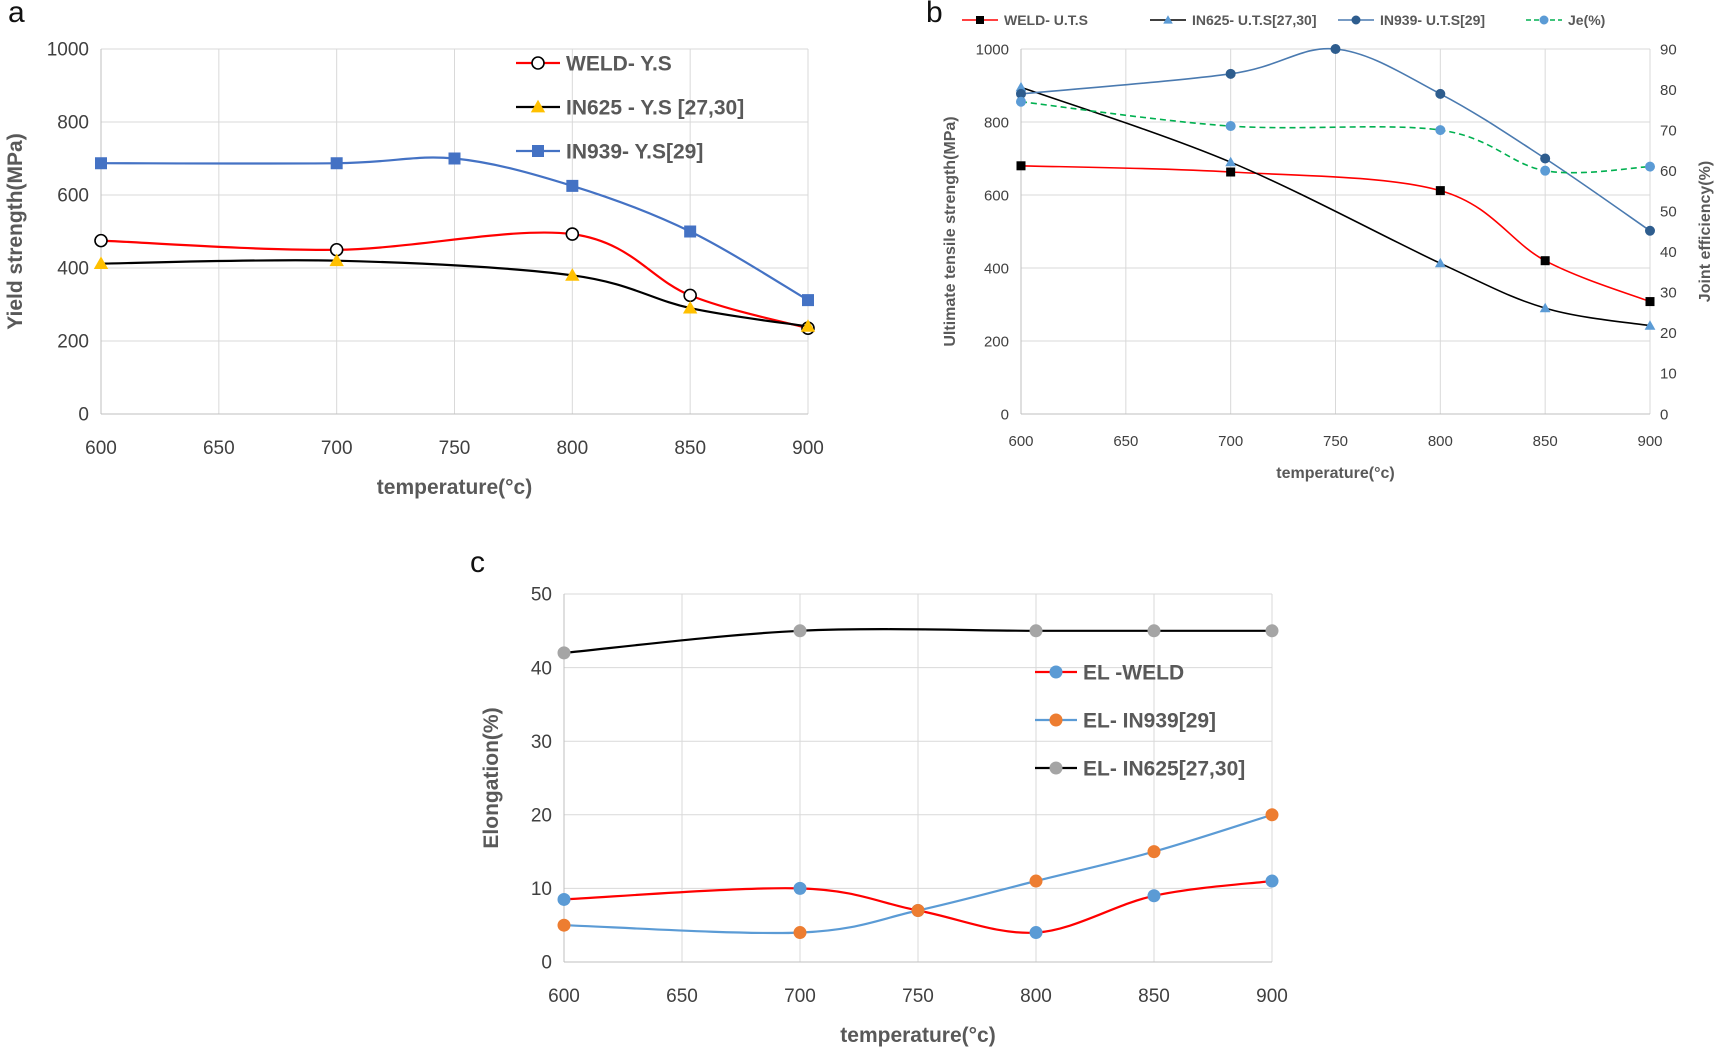 The image size is (1720, 1050). What do you see at coordinates (1668, 374) in the screenshot?
I see `y2-tick-label: 10` at bounding box center [1668, 374].